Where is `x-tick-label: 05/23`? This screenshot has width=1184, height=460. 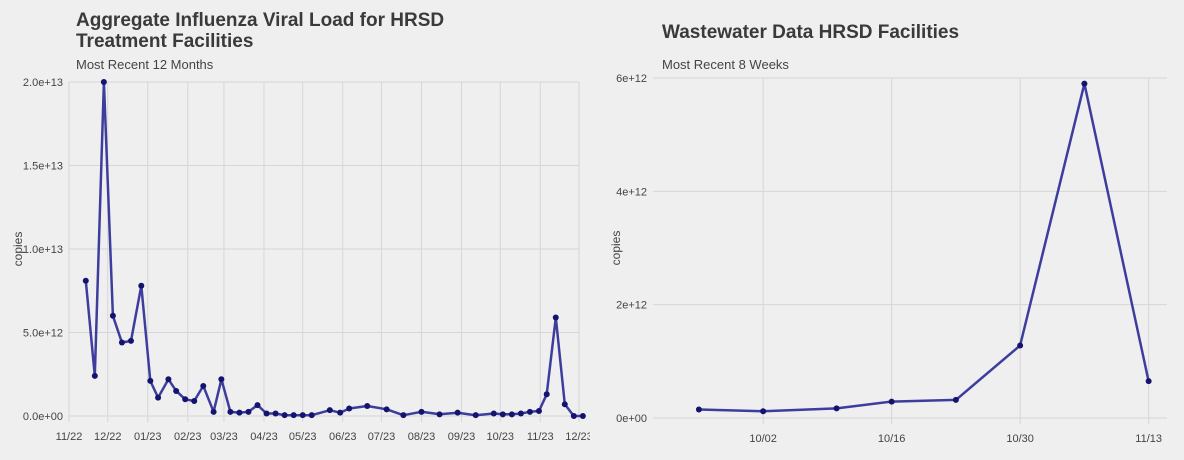 x-tick-label: 05/23 is located at coordinates (303, 437).